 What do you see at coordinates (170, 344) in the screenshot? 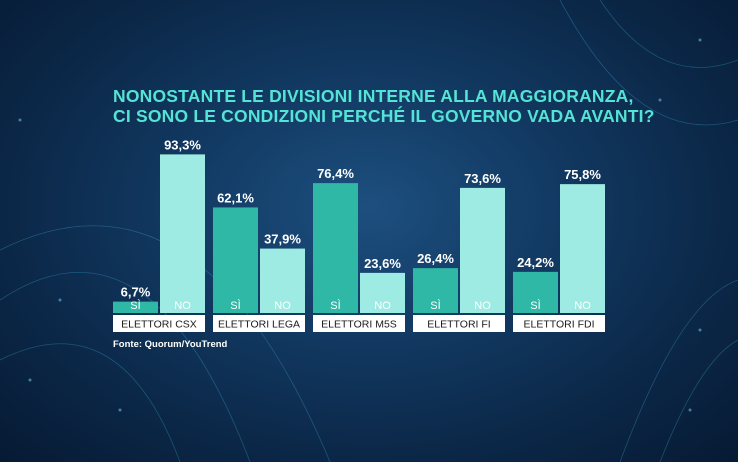
I see `source-note: Fonte: Quorum/YouTrend` at bounding box center [170, 344].